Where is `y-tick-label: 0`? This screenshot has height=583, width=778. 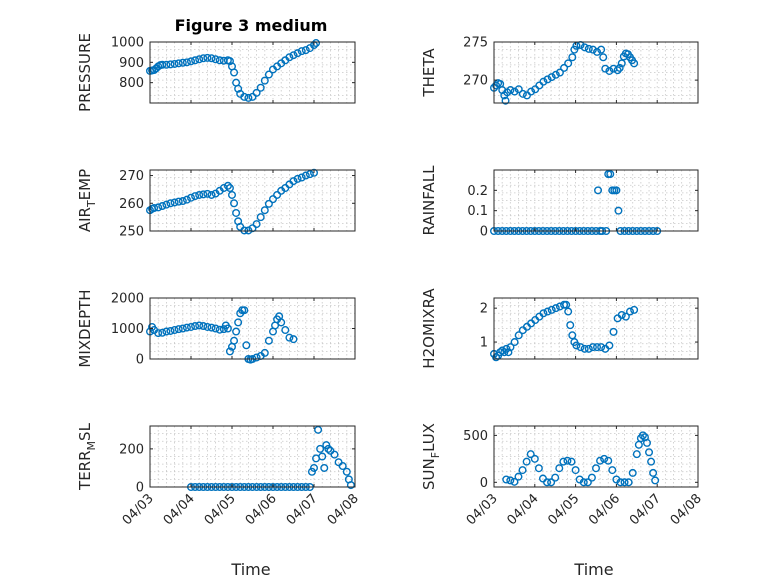 y-tick-label: 0 is located at coordinates (140, 488).